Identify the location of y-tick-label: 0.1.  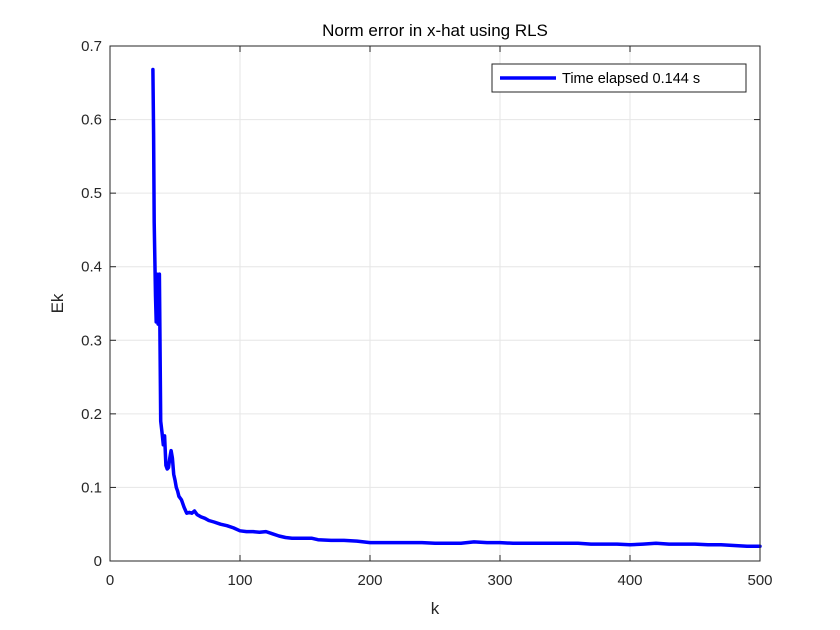
(91, 487).